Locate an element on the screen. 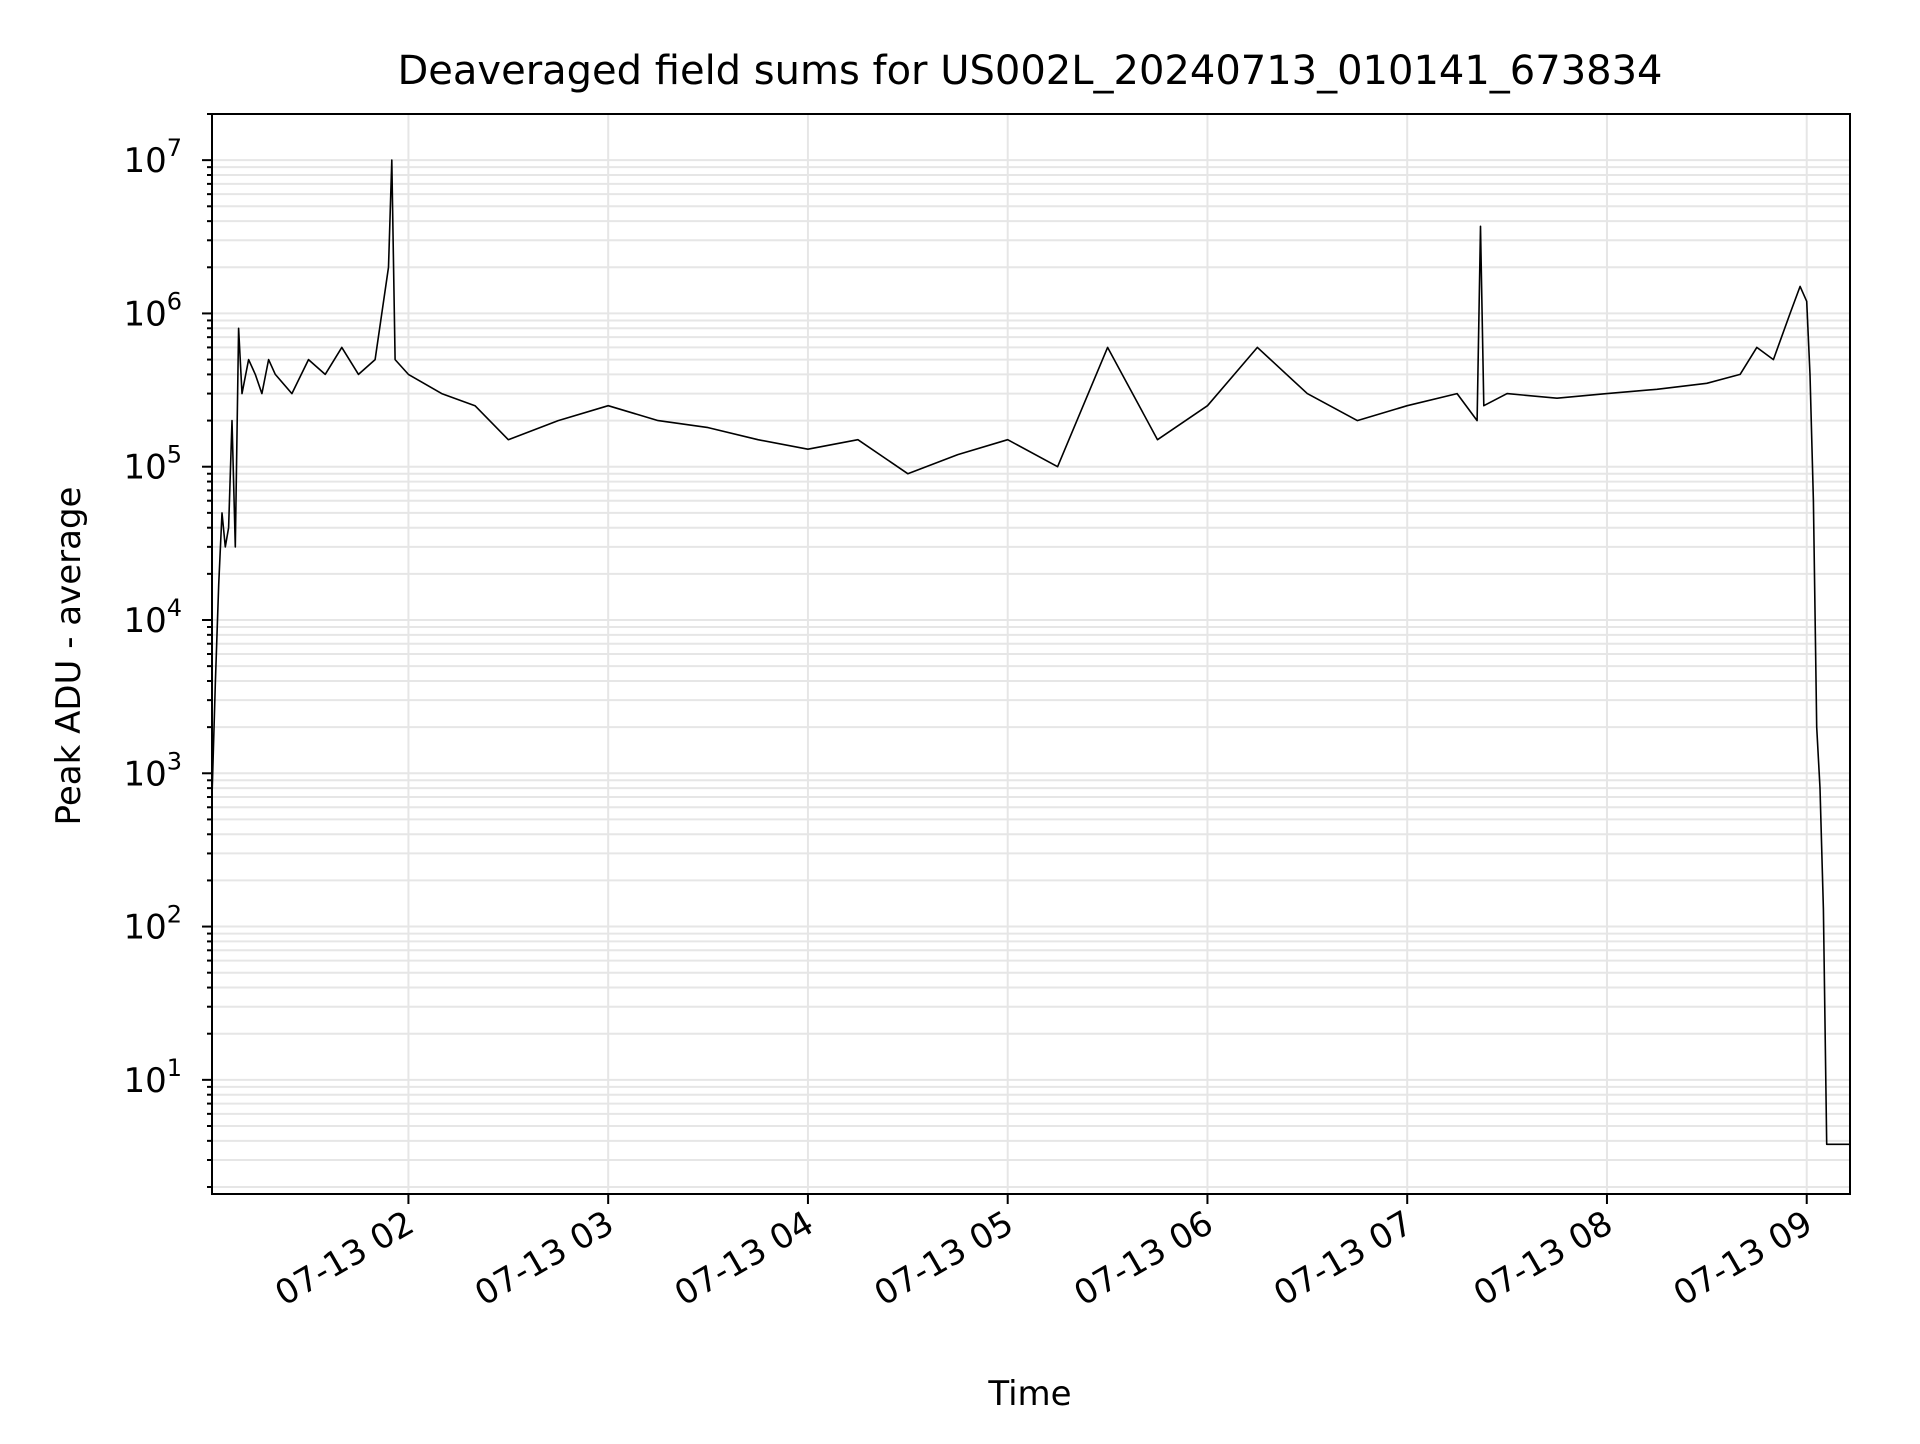 The height and width of the screenshot is (1444, 1920). y-tick-label: 10⁶ is located at coordinates (152, 310).